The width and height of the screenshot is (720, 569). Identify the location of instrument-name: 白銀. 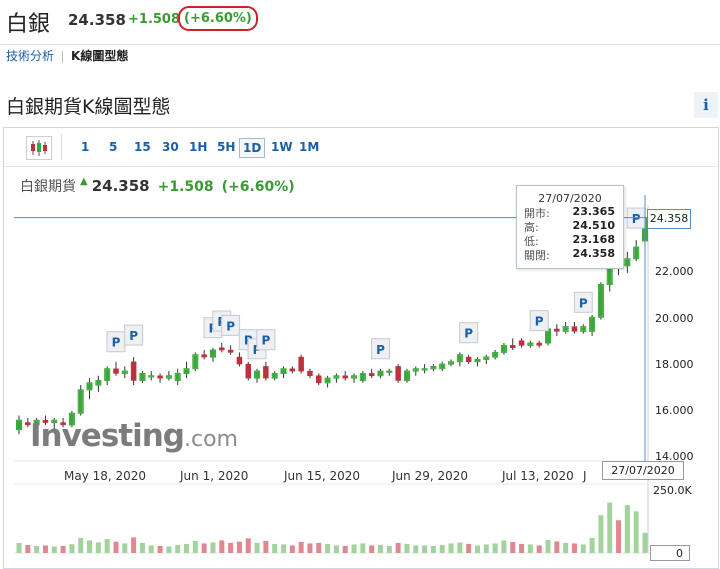
(28, 24).